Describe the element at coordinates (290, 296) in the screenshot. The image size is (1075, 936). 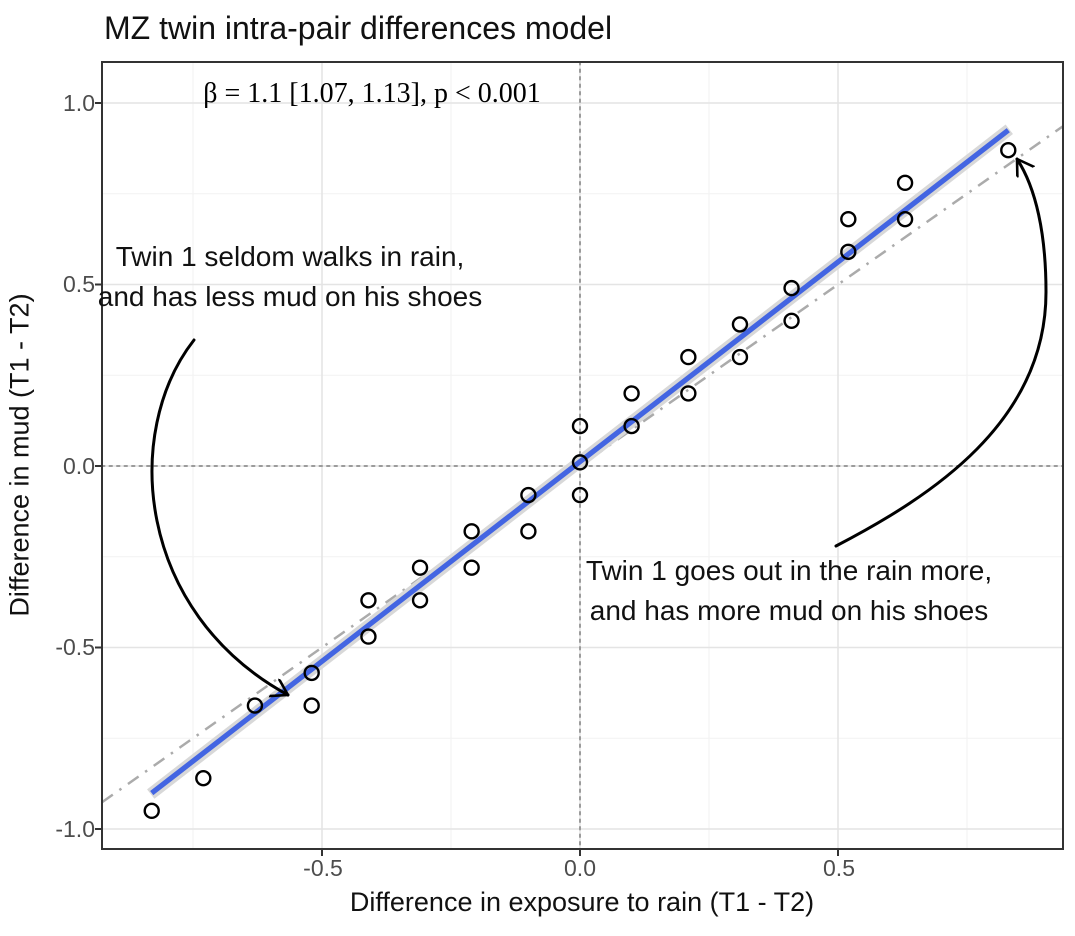
I see `annotation-left-line2: and has less mud on his shoes` at that location.